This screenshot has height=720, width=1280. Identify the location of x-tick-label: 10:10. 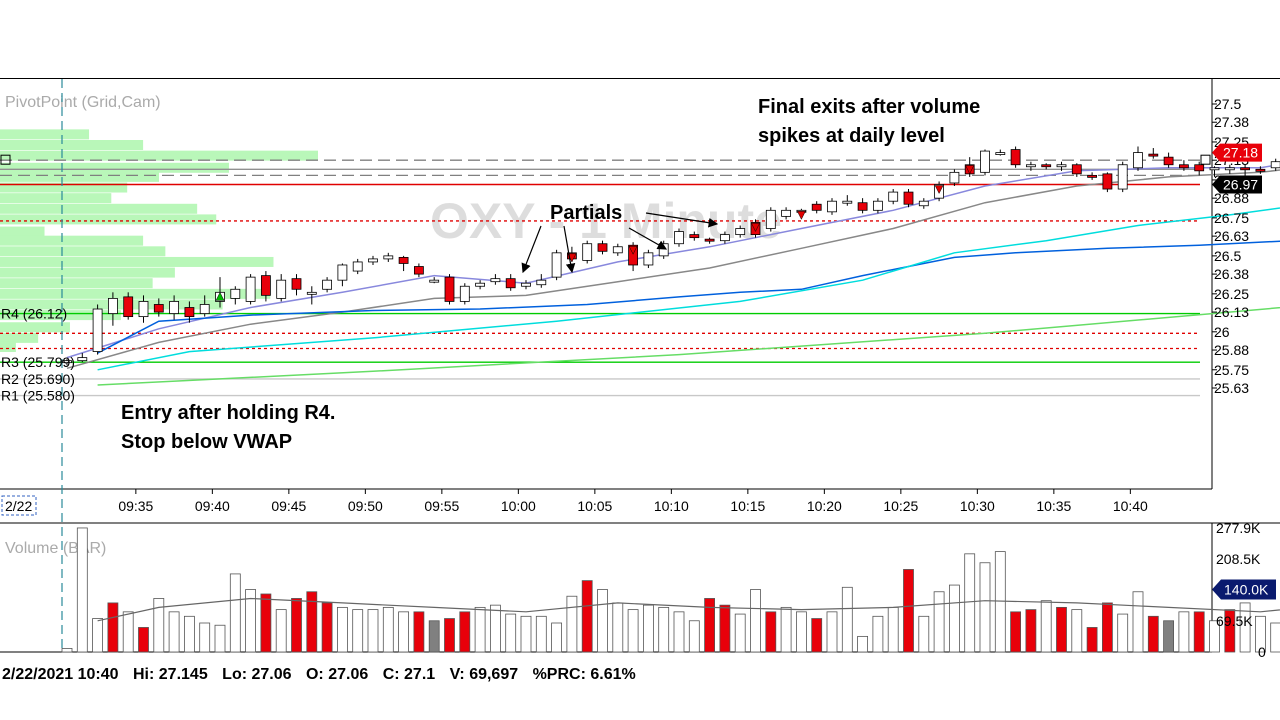
(671, 506).